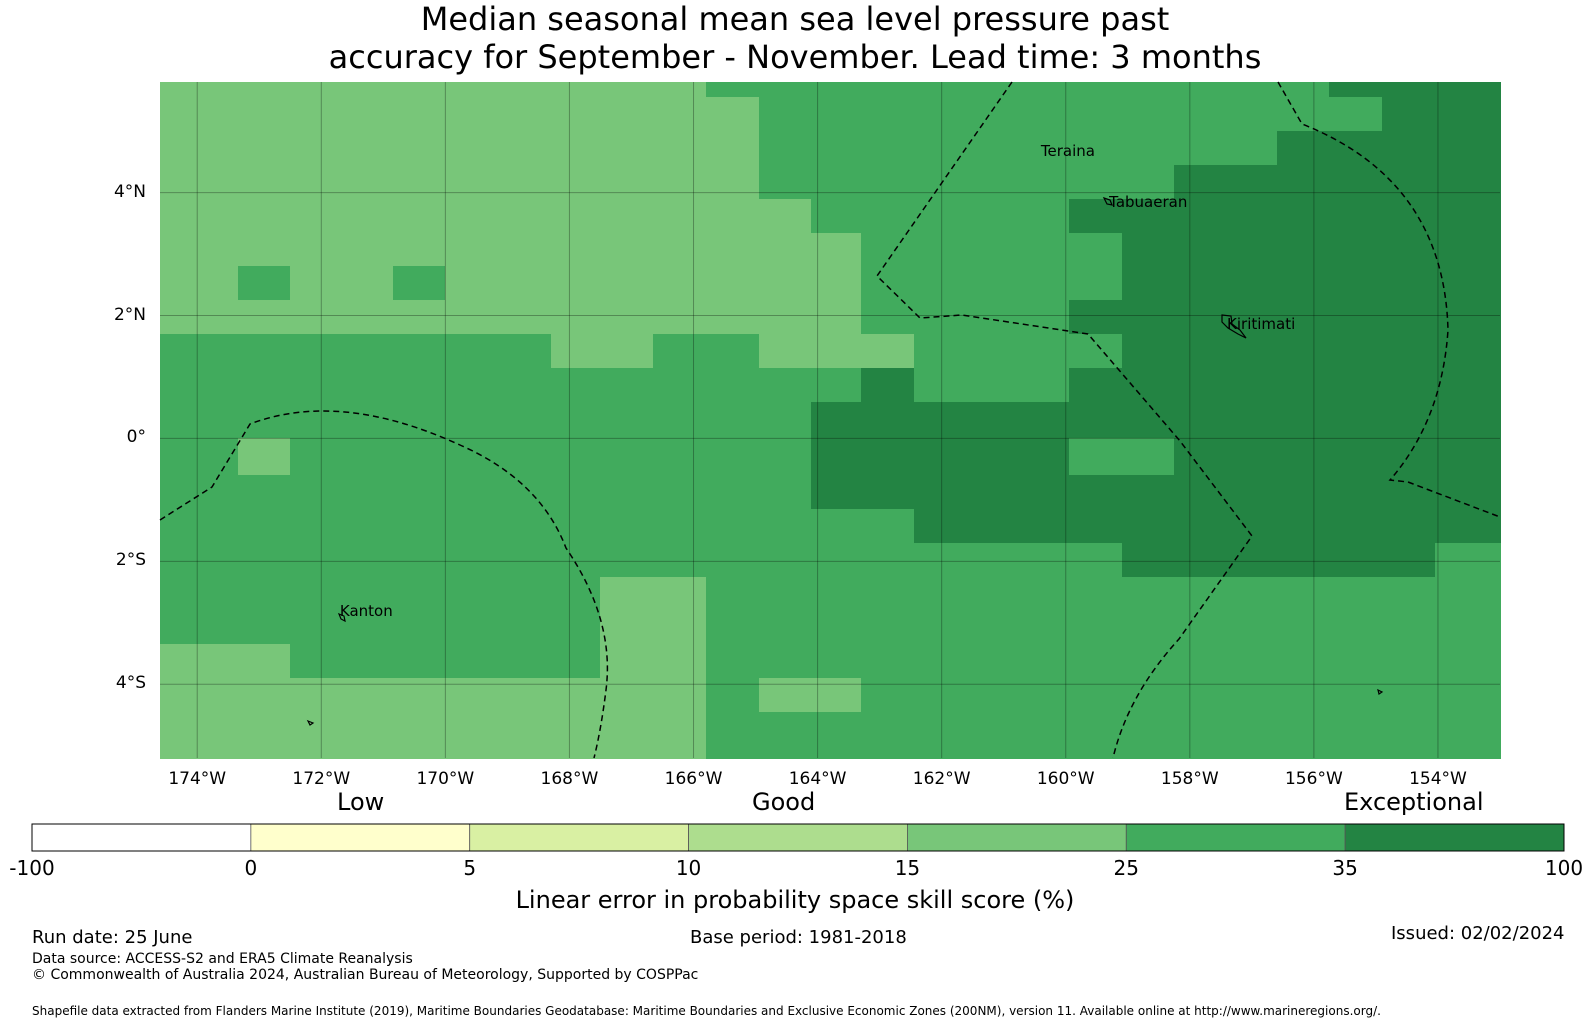 The height and width of the screenshot is (1020, 1590). Describe the element at coordinates (907, 868) in the screenshot. I see `colorbar-tick-label: 15` at that location.